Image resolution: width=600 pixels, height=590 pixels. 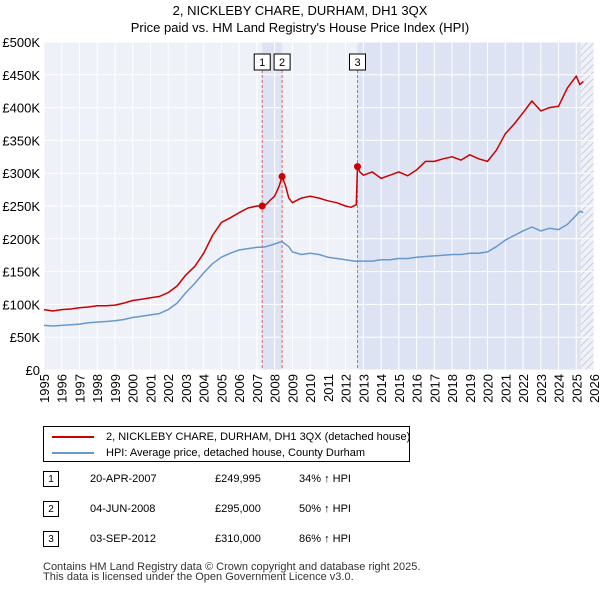 What do you see at coordinates (238, 479) in the screenshot?
I see `sale-price: £249,995` at bounding box center [238, 479].